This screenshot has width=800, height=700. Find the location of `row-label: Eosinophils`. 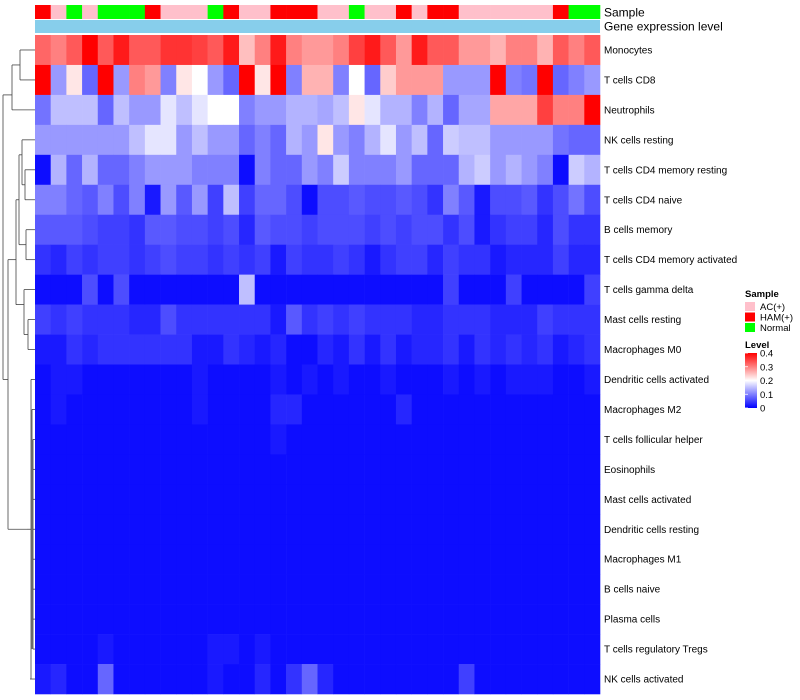

row-label: Eosinophils is located at coordinates (629, 470).